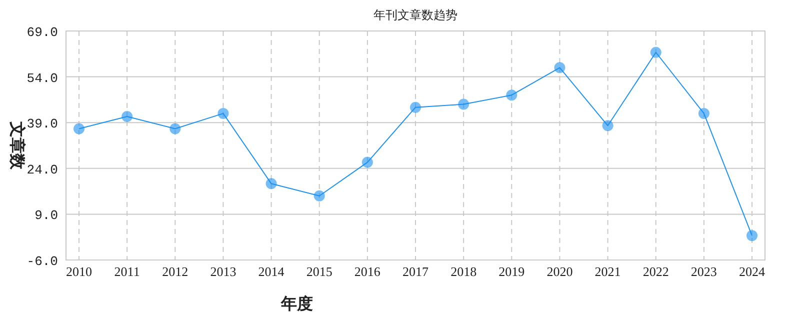  I want to click on x-tick-label: 2018, so click(463, 271).